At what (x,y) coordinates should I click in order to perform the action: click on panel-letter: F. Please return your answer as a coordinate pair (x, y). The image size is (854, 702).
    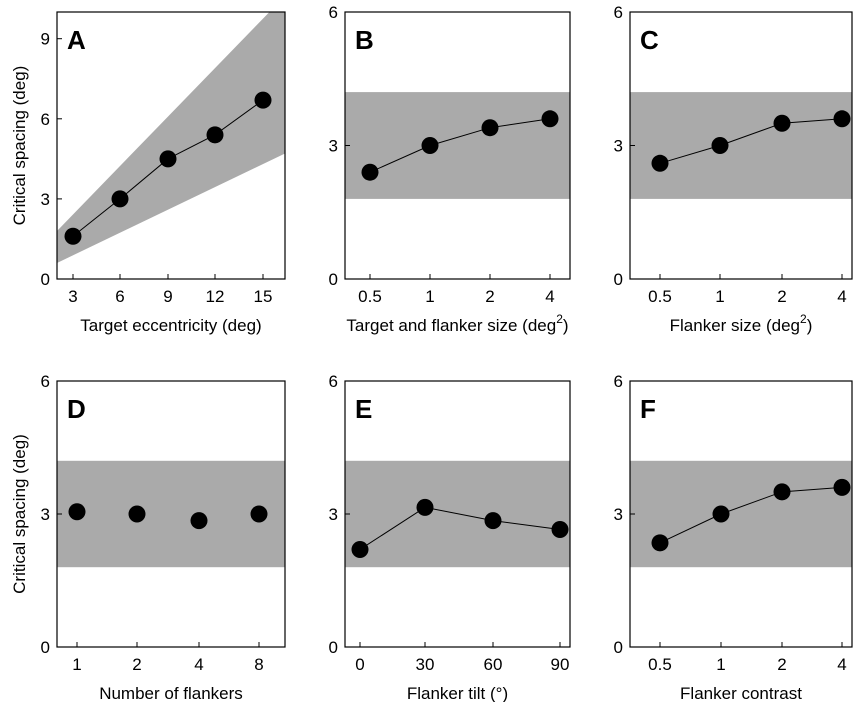
    Looking at the image, I should click on (648, 409).